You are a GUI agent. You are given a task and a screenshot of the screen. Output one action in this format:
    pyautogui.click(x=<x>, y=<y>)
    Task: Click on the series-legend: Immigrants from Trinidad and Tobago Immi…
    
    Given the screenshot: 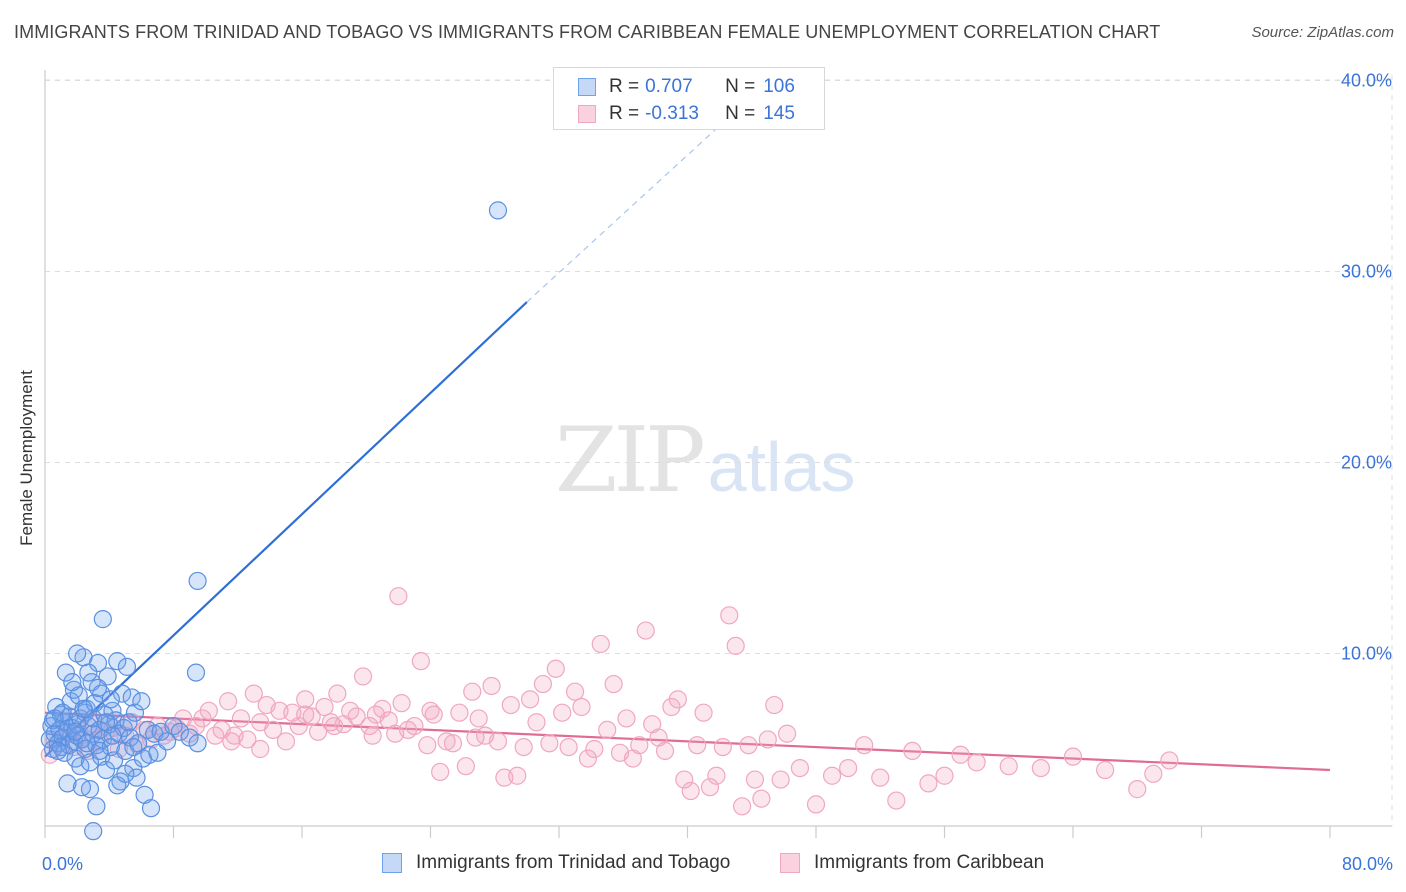 What is the action you would take?
    pyautogui.click(x=703, y=864)
    